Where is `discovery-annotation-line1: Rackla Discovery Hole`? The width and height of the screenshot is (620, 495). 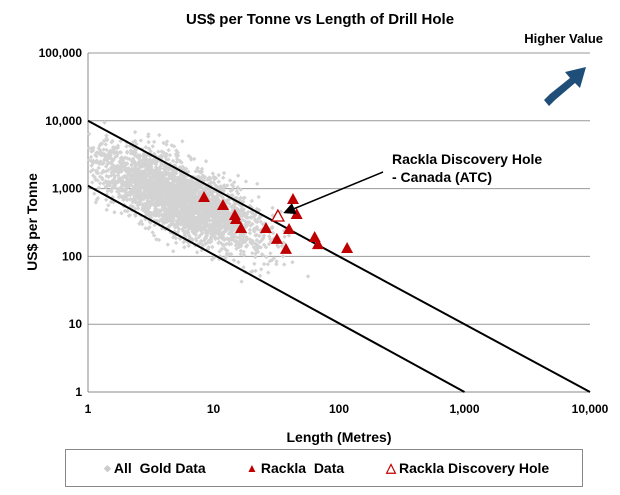 discovery-annotation-line1: Rackla Discovery Hole is located at coordinates (467, 159).